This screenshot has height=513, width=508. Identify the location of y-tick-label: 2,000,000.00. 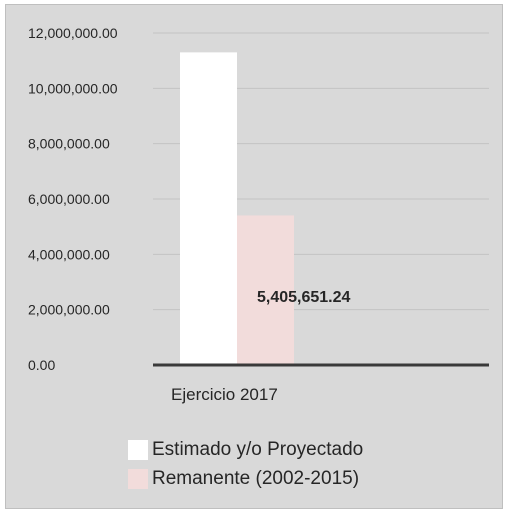
(69, 310).